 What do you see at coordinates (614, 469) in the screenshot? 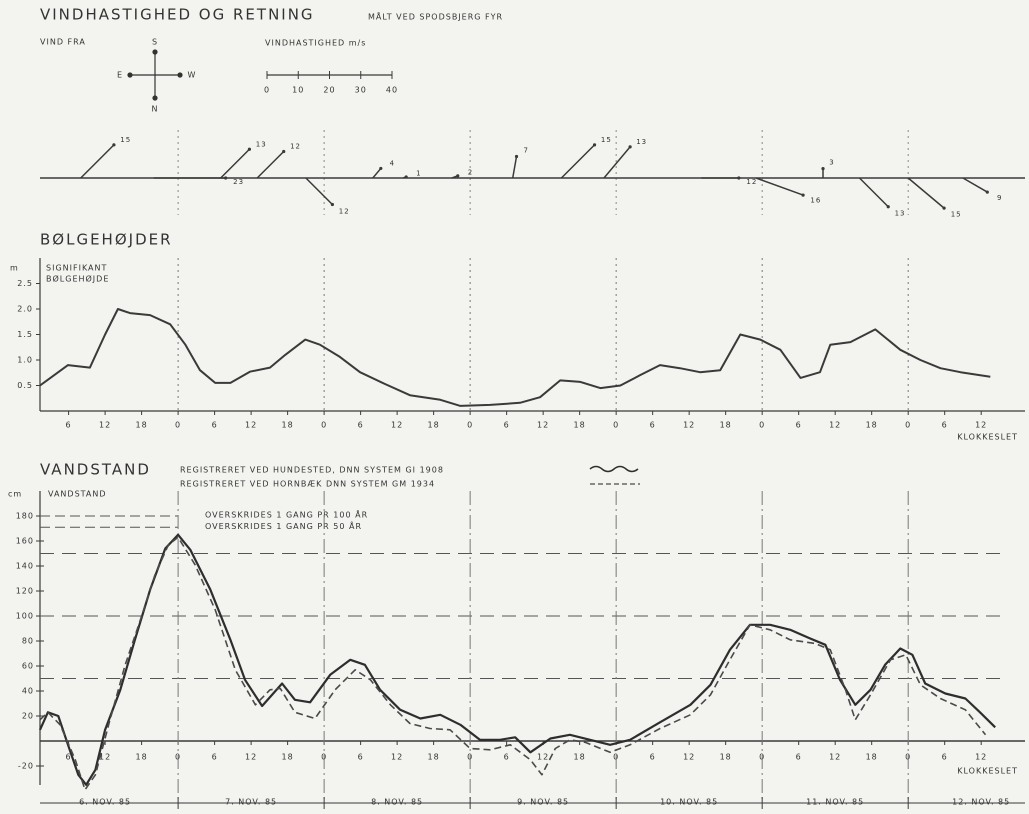
I see `legend-swatch` at bounding box center [614, 469].